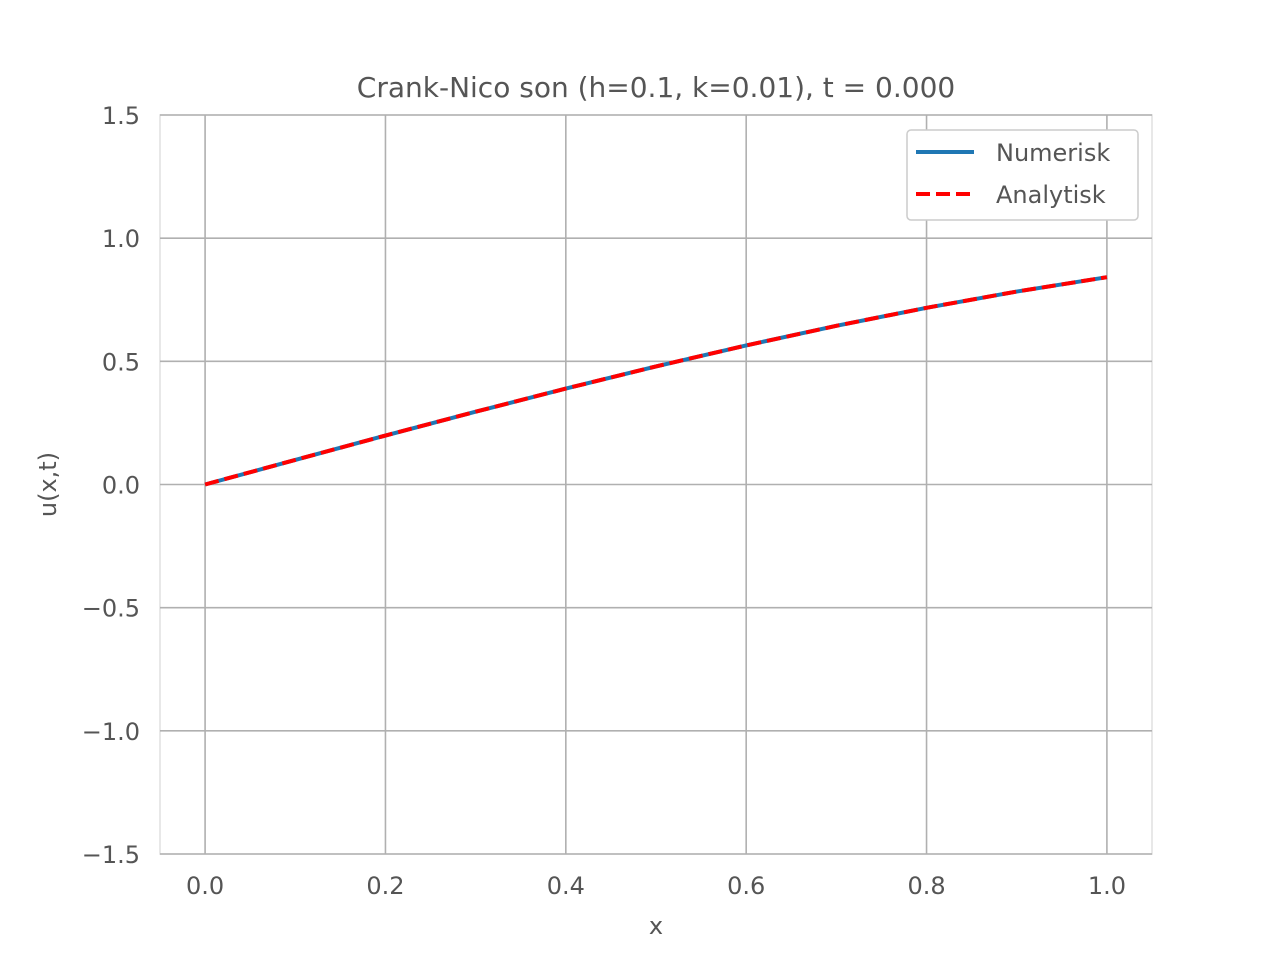 The image size is (1280, 960). Describe the element at coordinates (1051, 195) in the screenshot. I see `legend-label-analytisk: Analytisk` at that location.